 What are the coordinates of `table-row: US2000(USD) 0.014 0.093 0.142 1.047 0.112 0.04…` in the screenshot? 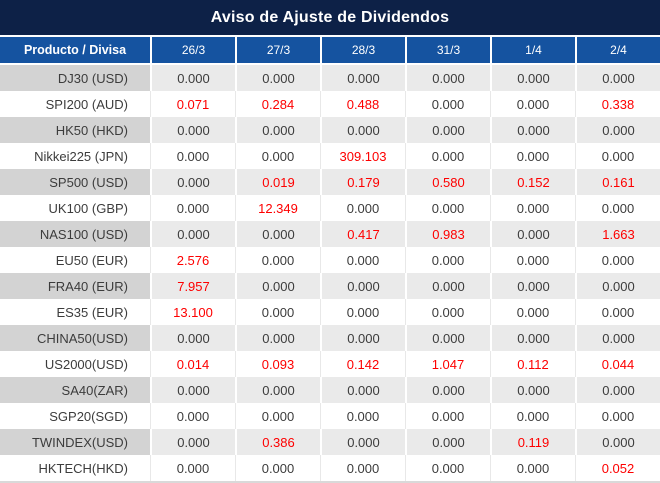 It's located at (330, 364).